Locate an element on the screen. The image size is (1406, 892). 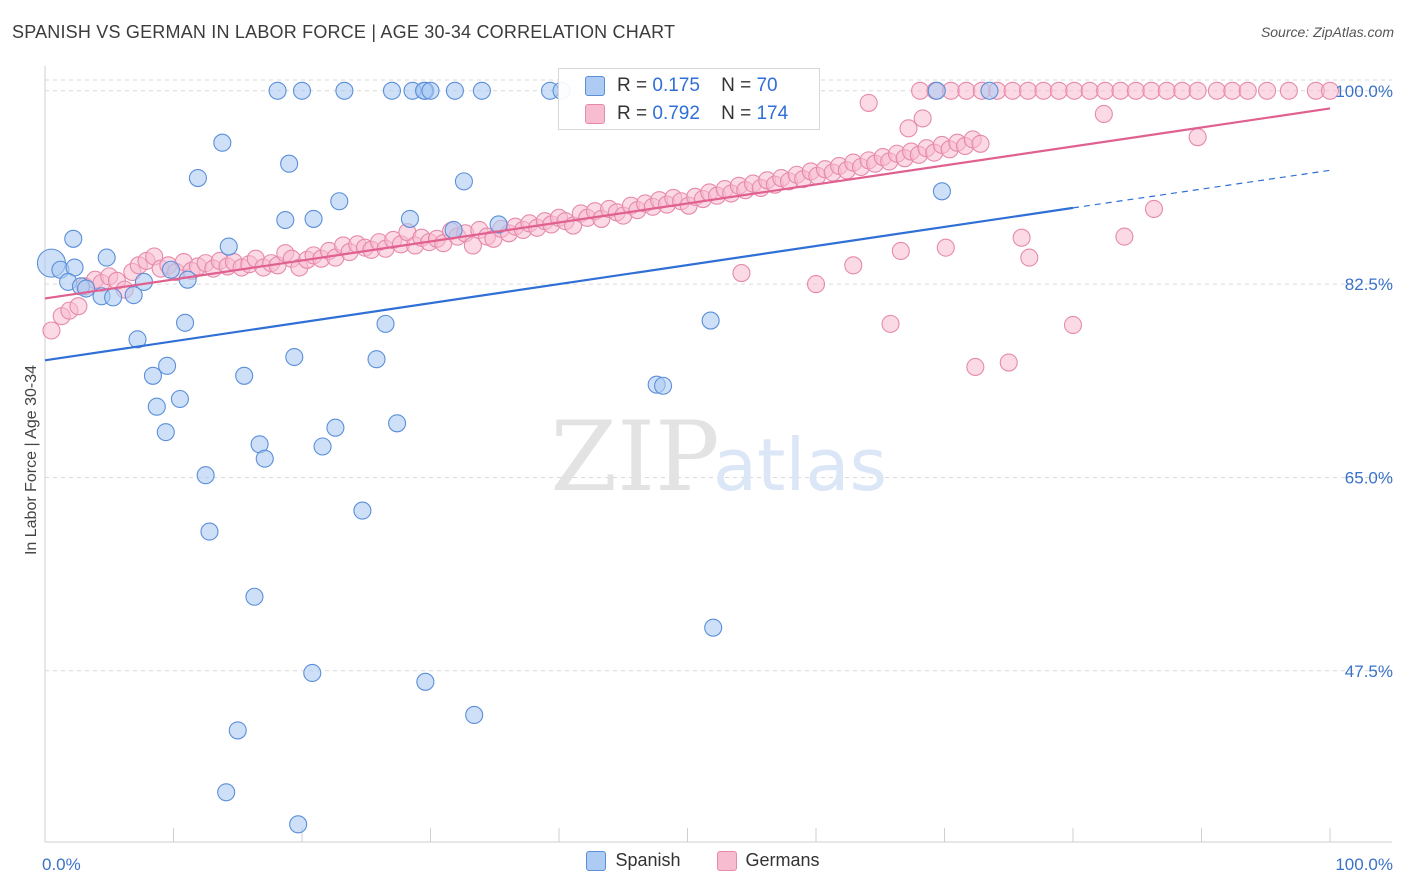
y-axis-label: In Labor Force | Age 30-34 is located at coordinates (31, 460).